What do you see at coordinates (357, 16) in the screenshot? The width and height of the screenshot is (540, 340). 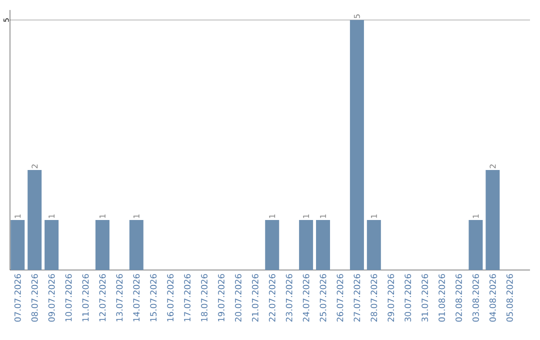 I see `data-label: 5` at bounding box center [357, 16].